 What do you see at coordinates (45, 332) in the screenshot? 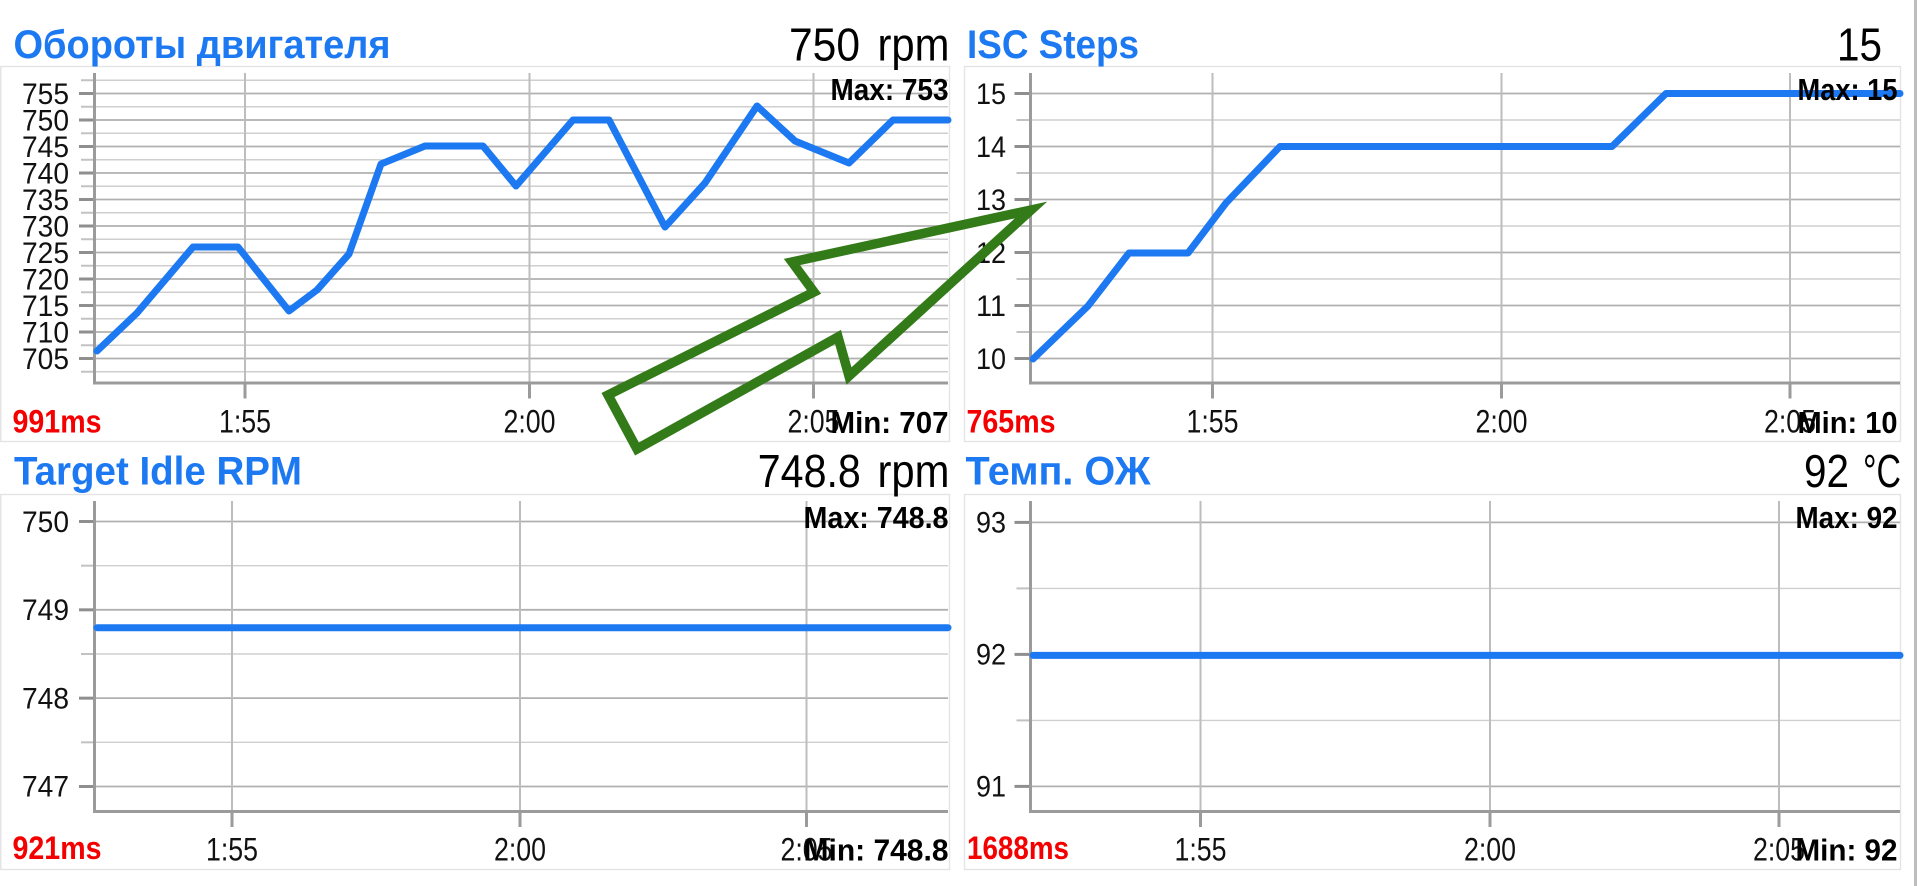
I see `svg-text: 710` at bounding box center [45, 332].